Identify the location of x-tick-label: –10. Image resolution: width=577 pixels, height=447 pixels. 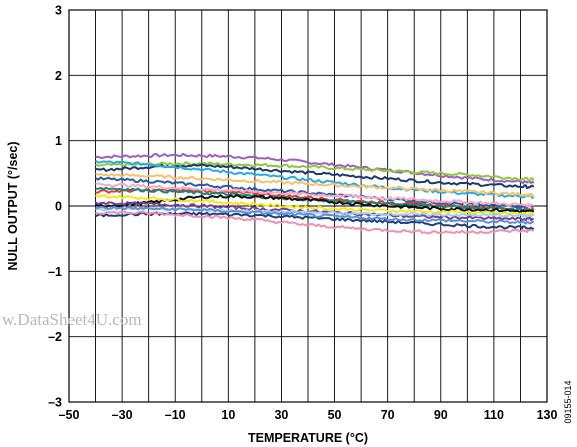
(175, 415).